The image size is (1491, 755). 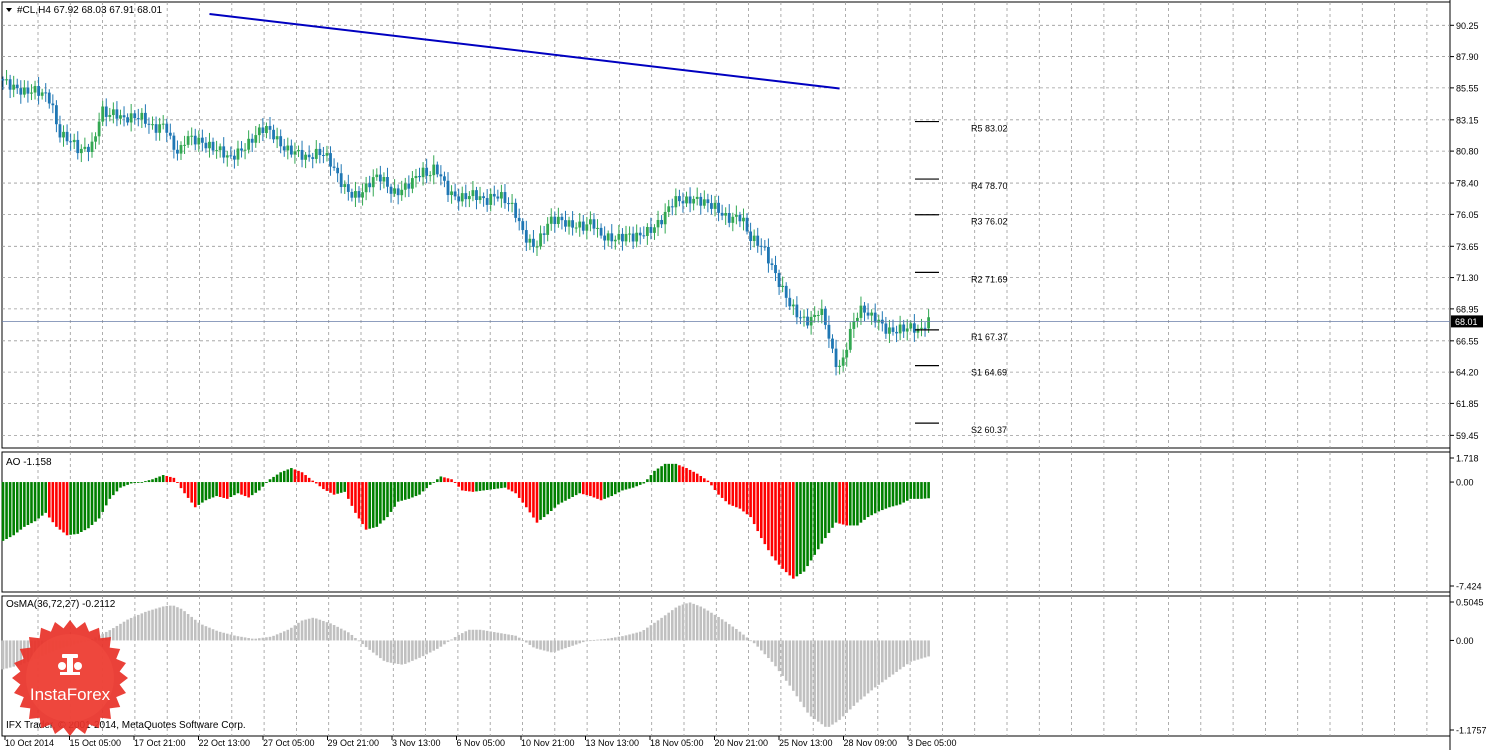 What do you see at coordinates (989, 373) in the screenshot?
I see `pivot-level-label: S1 64.69` at bounding box center [989, 373].